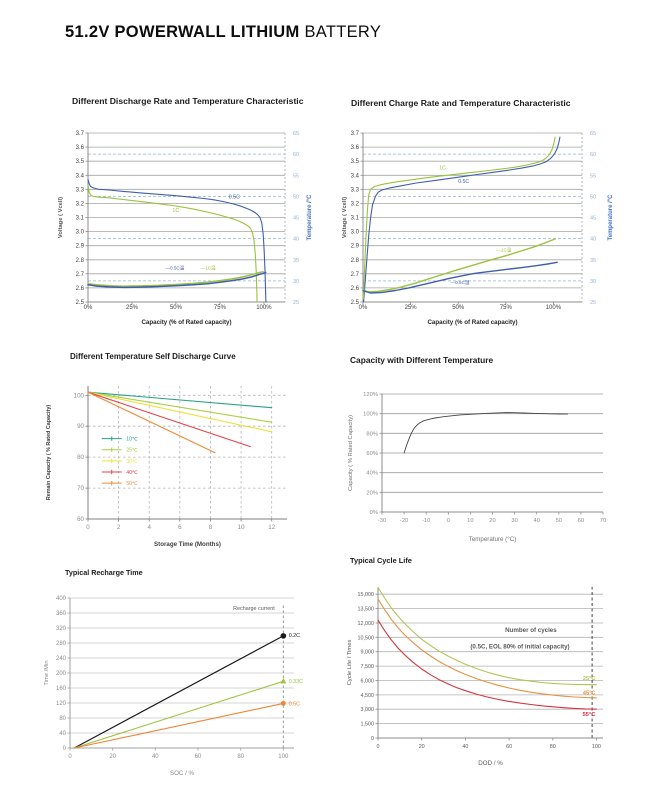 This screenshot has height=795, width=655. What do you see at coordinates (61, 644) in the screenshot?
I see `svg-text: 280` at bounding box center [61, 644].